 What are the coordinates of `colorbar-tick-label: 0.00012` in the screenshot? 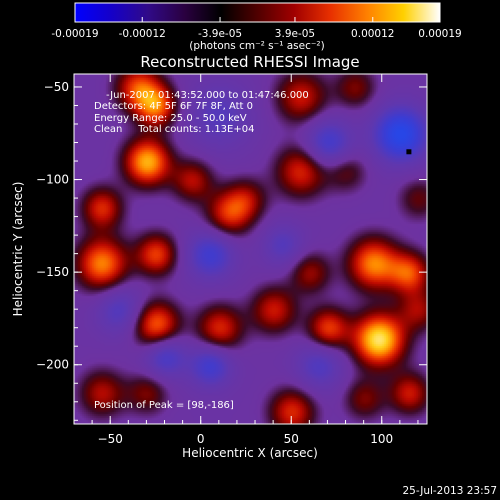 It's located at (372, 34).